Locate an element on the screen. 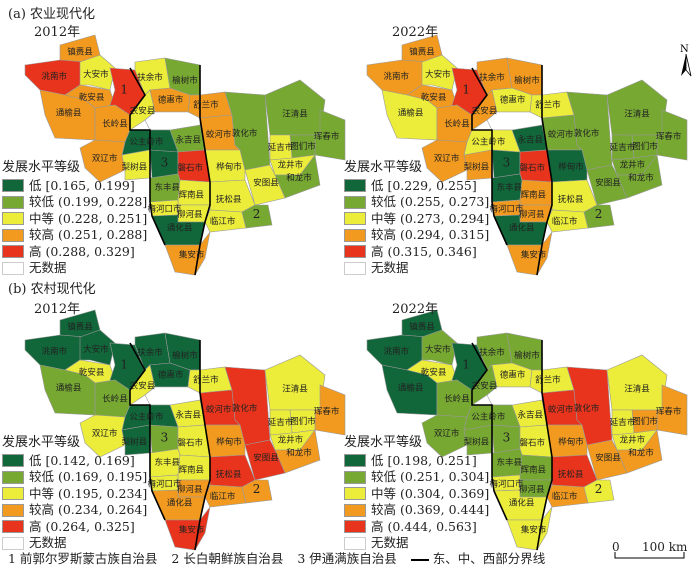 The width and height of the screenshot is (700, 569). label-dehui: 德惠市 is located at coordinates (513, 374).